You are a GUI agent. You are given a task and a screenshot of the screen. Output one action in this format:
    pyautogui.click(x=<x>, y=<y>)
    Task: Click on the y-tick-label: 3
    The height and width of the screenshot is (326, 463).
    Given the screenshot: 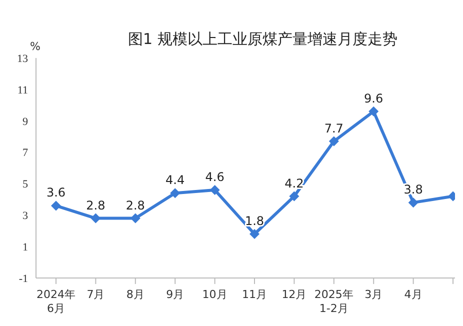 What is the action you would take?
    pyautogui.click(x=25, y=216)
    